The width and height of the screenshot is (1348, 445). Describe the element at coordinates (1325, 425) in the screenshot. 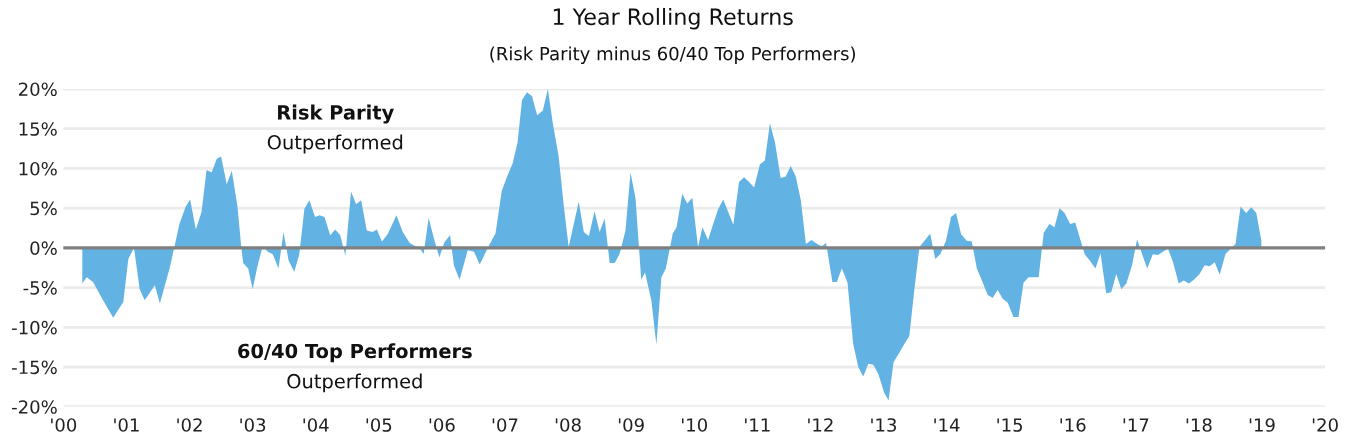

I see `x-tick-label: '20` at that location.